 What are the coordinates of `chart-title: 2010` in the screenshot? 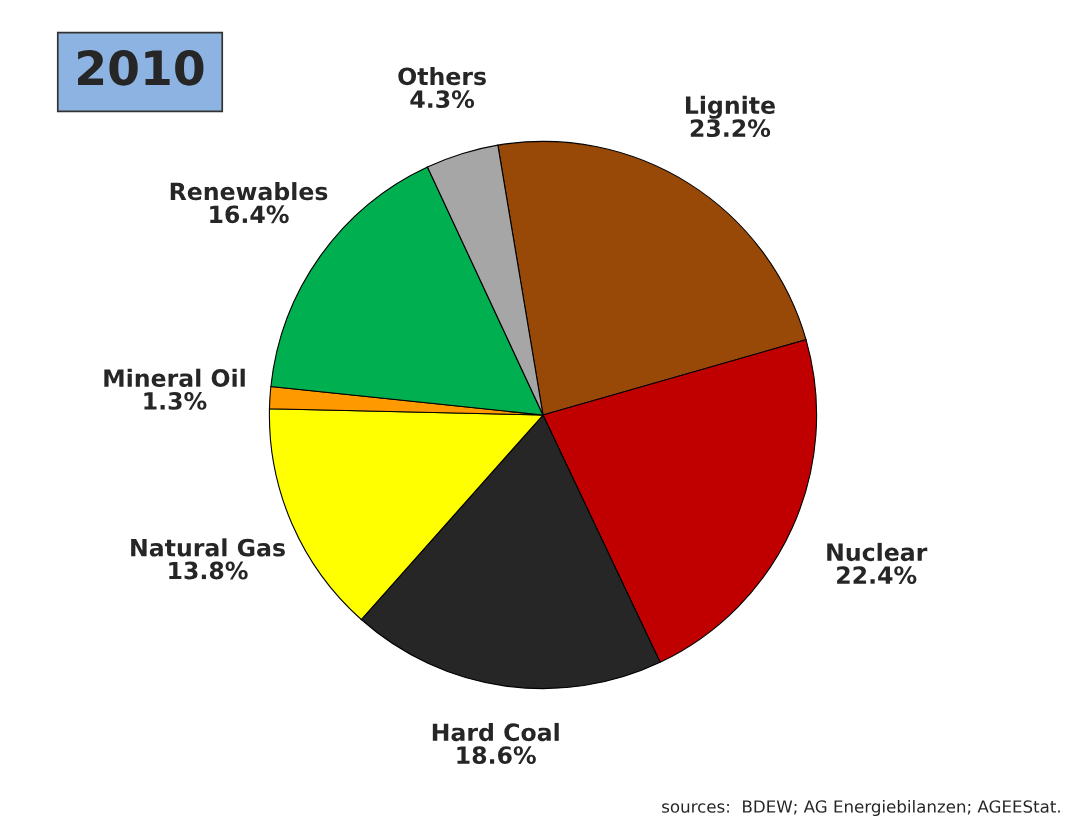 It's located at (141, 67).